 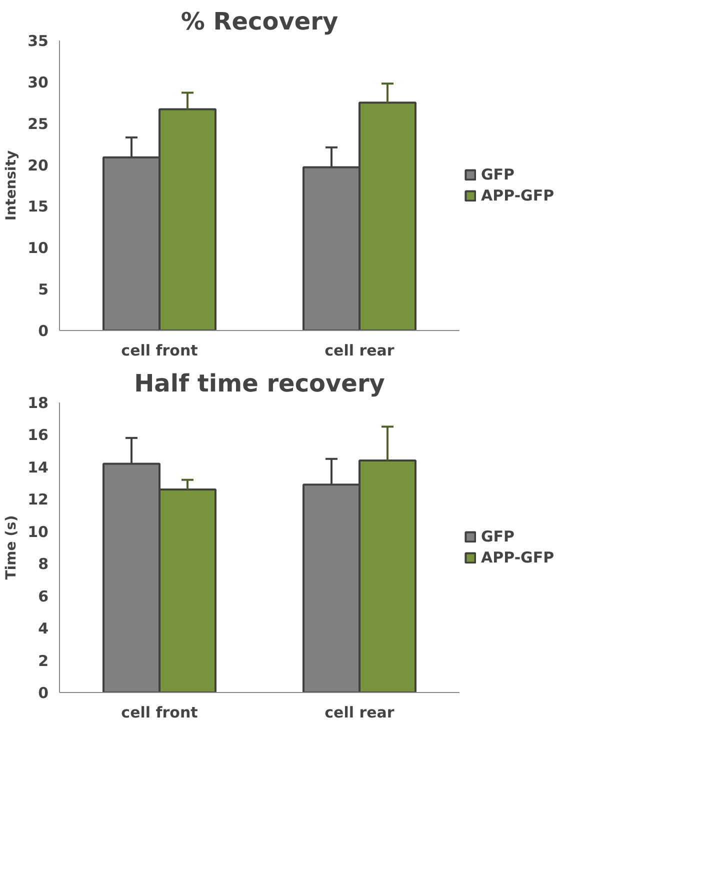 What do you see at coordinates (43, 661) in the screenshot?
I see `y-tick-label: 2` at bounding box center [43, 661].